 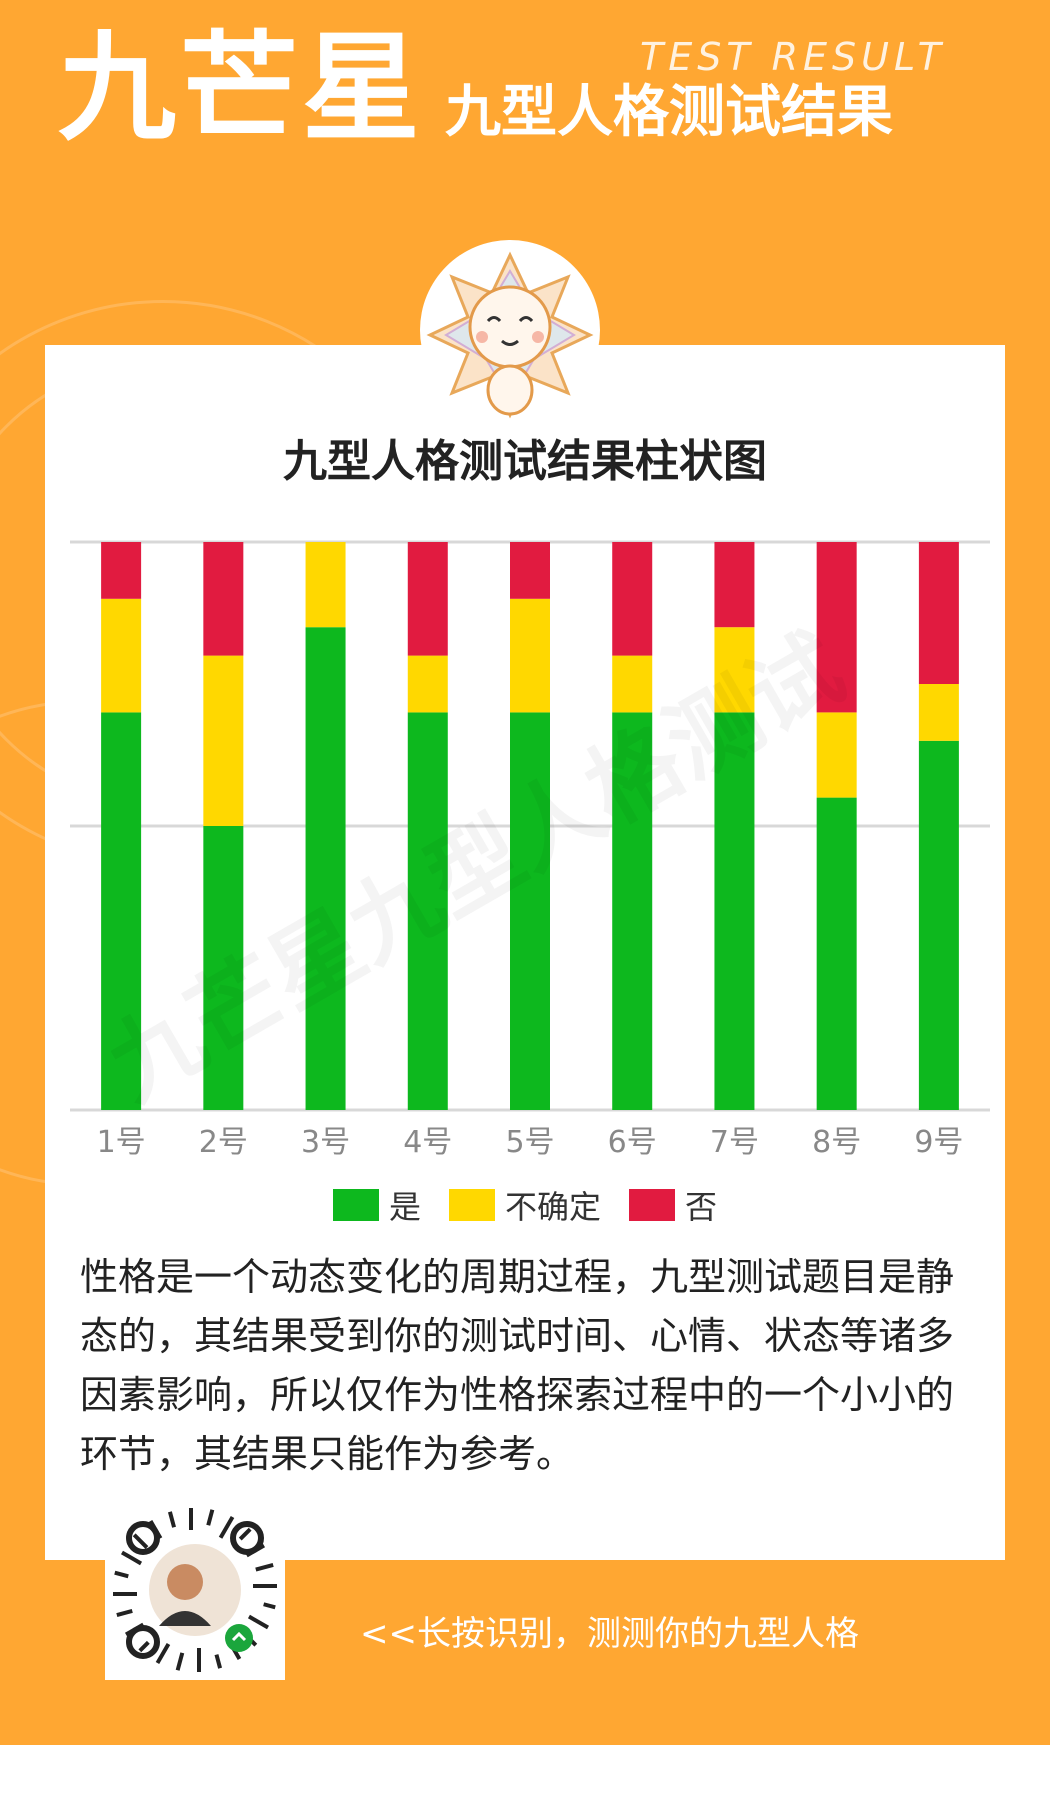 What do you see at coordinates (510, 335) in the screenshot?
I see `mascot-icon` at bounding box center [510, 335].